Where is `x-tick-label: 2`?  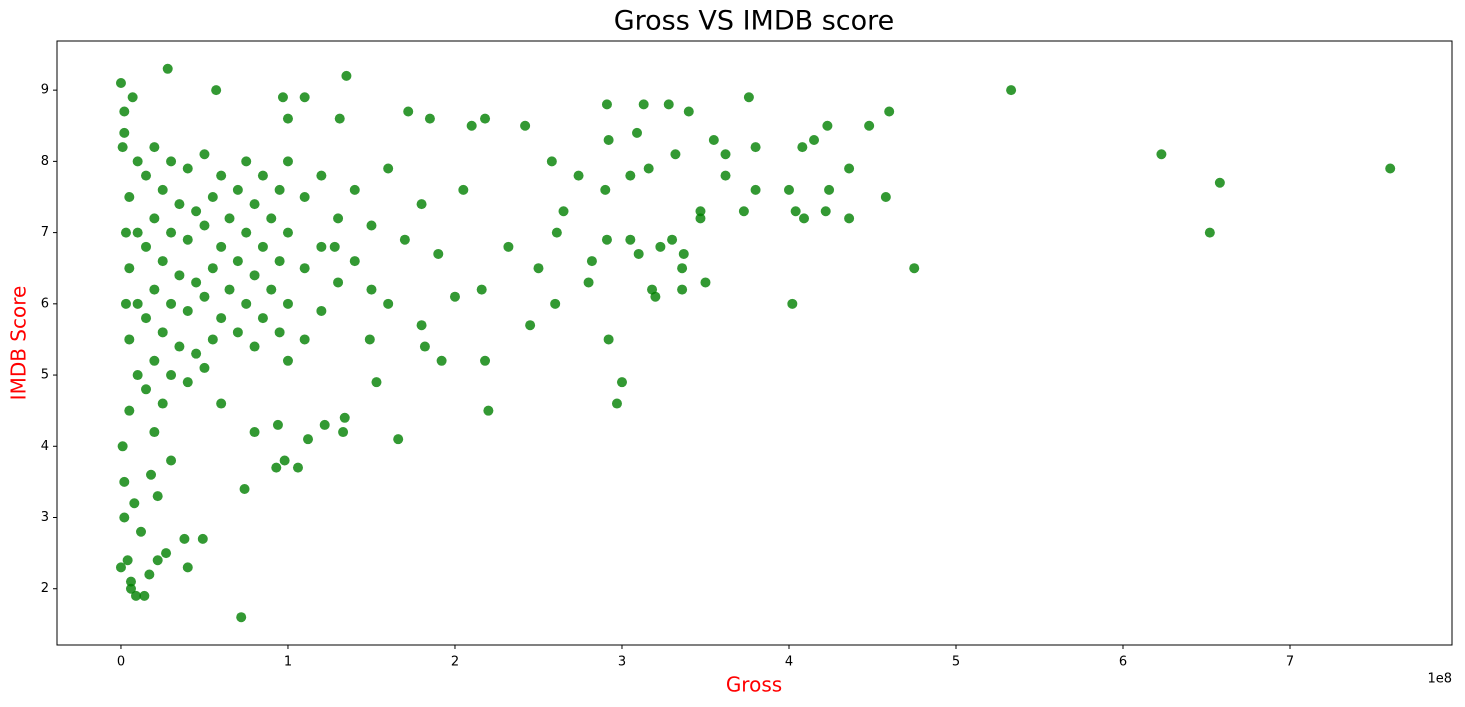 x-tick-label: 2 is located at coordinates (455, 662).